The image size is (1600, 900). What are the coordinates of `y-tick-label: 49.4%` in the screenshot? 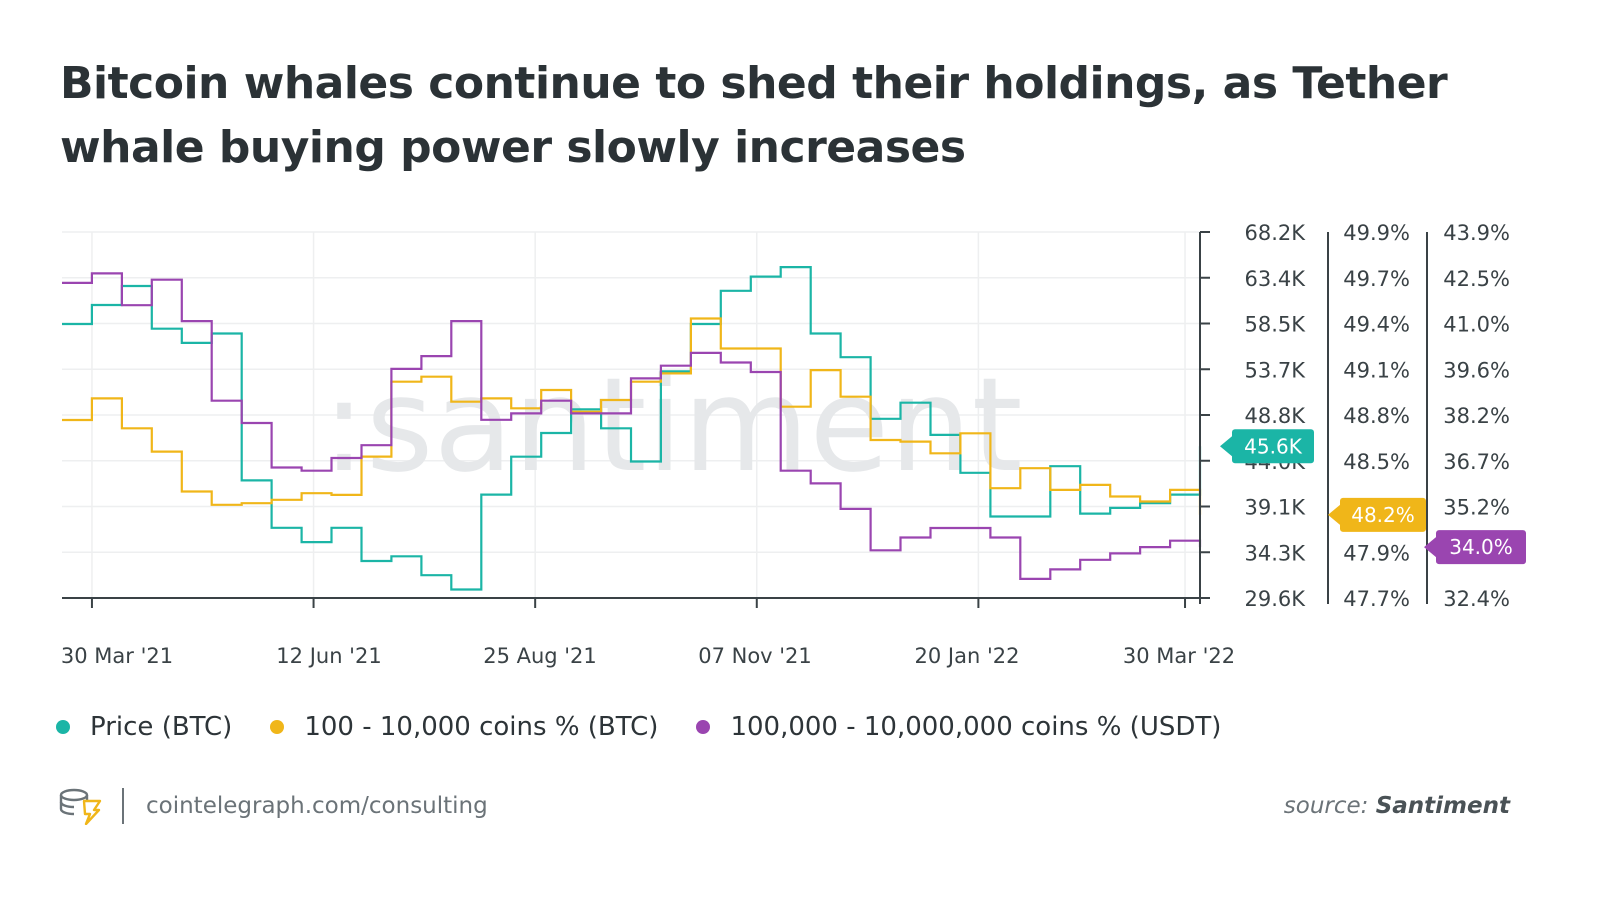 It's located at (1376, 325).